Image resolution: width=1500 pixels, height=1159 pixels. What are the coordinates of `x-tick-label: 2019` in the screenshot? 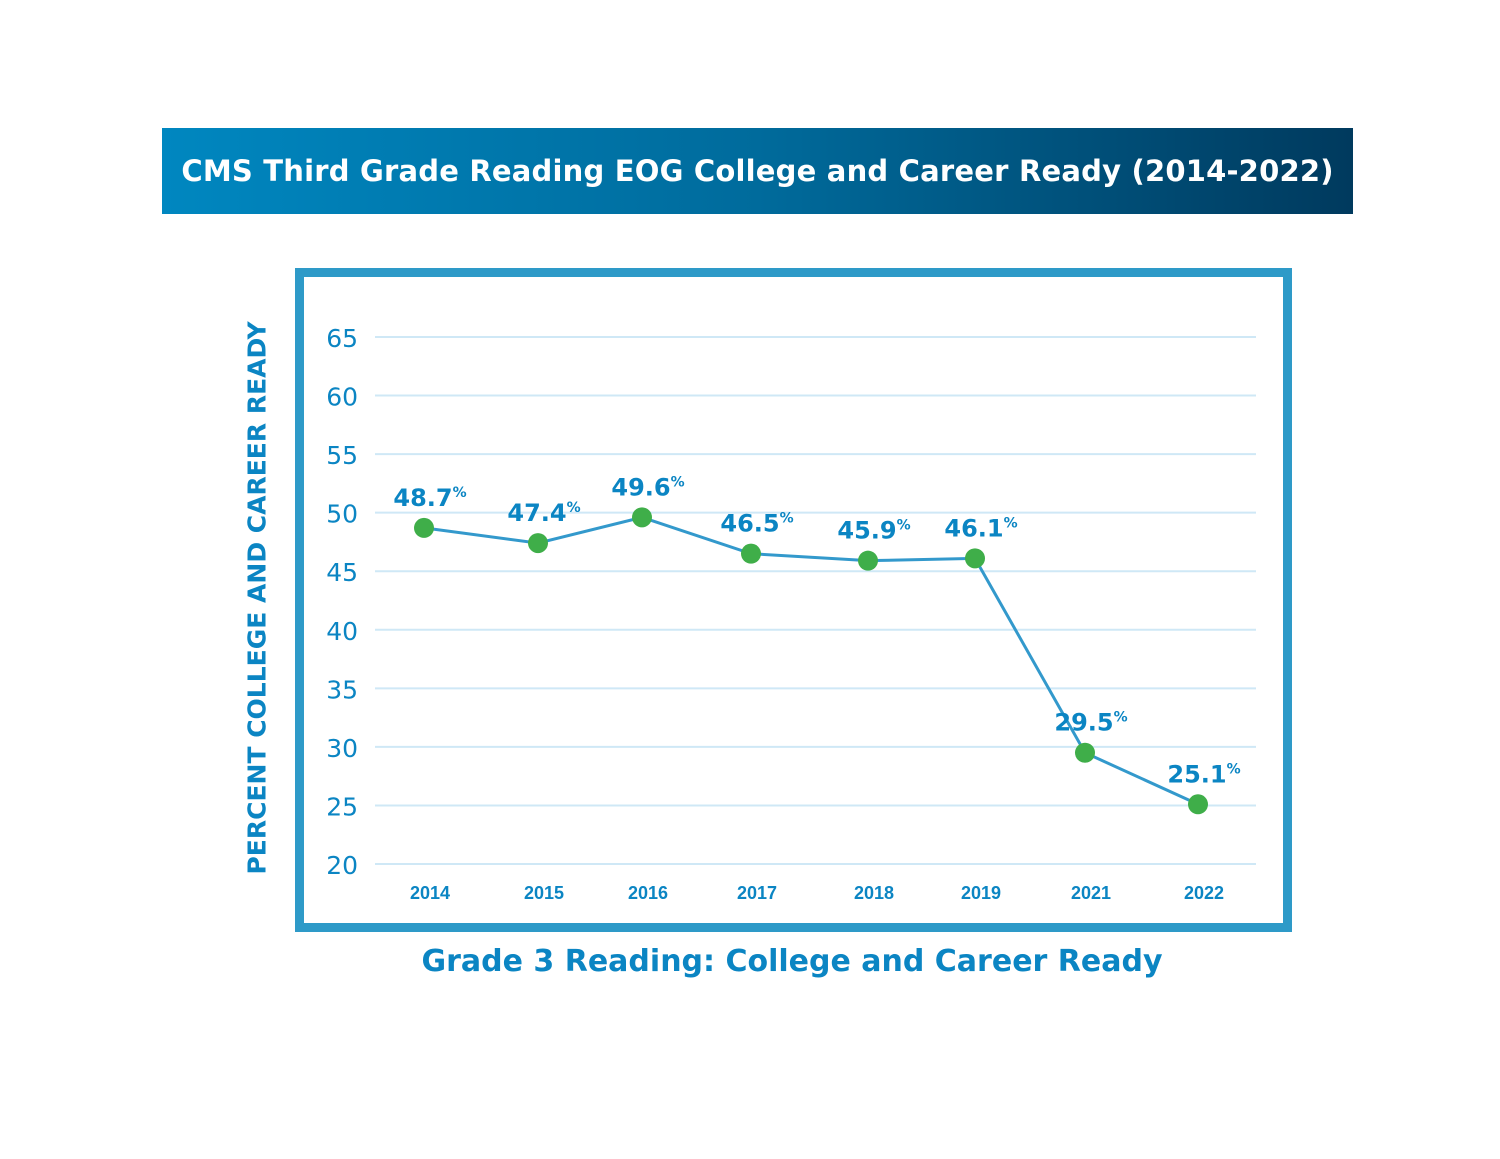 It's located at (981, 893).